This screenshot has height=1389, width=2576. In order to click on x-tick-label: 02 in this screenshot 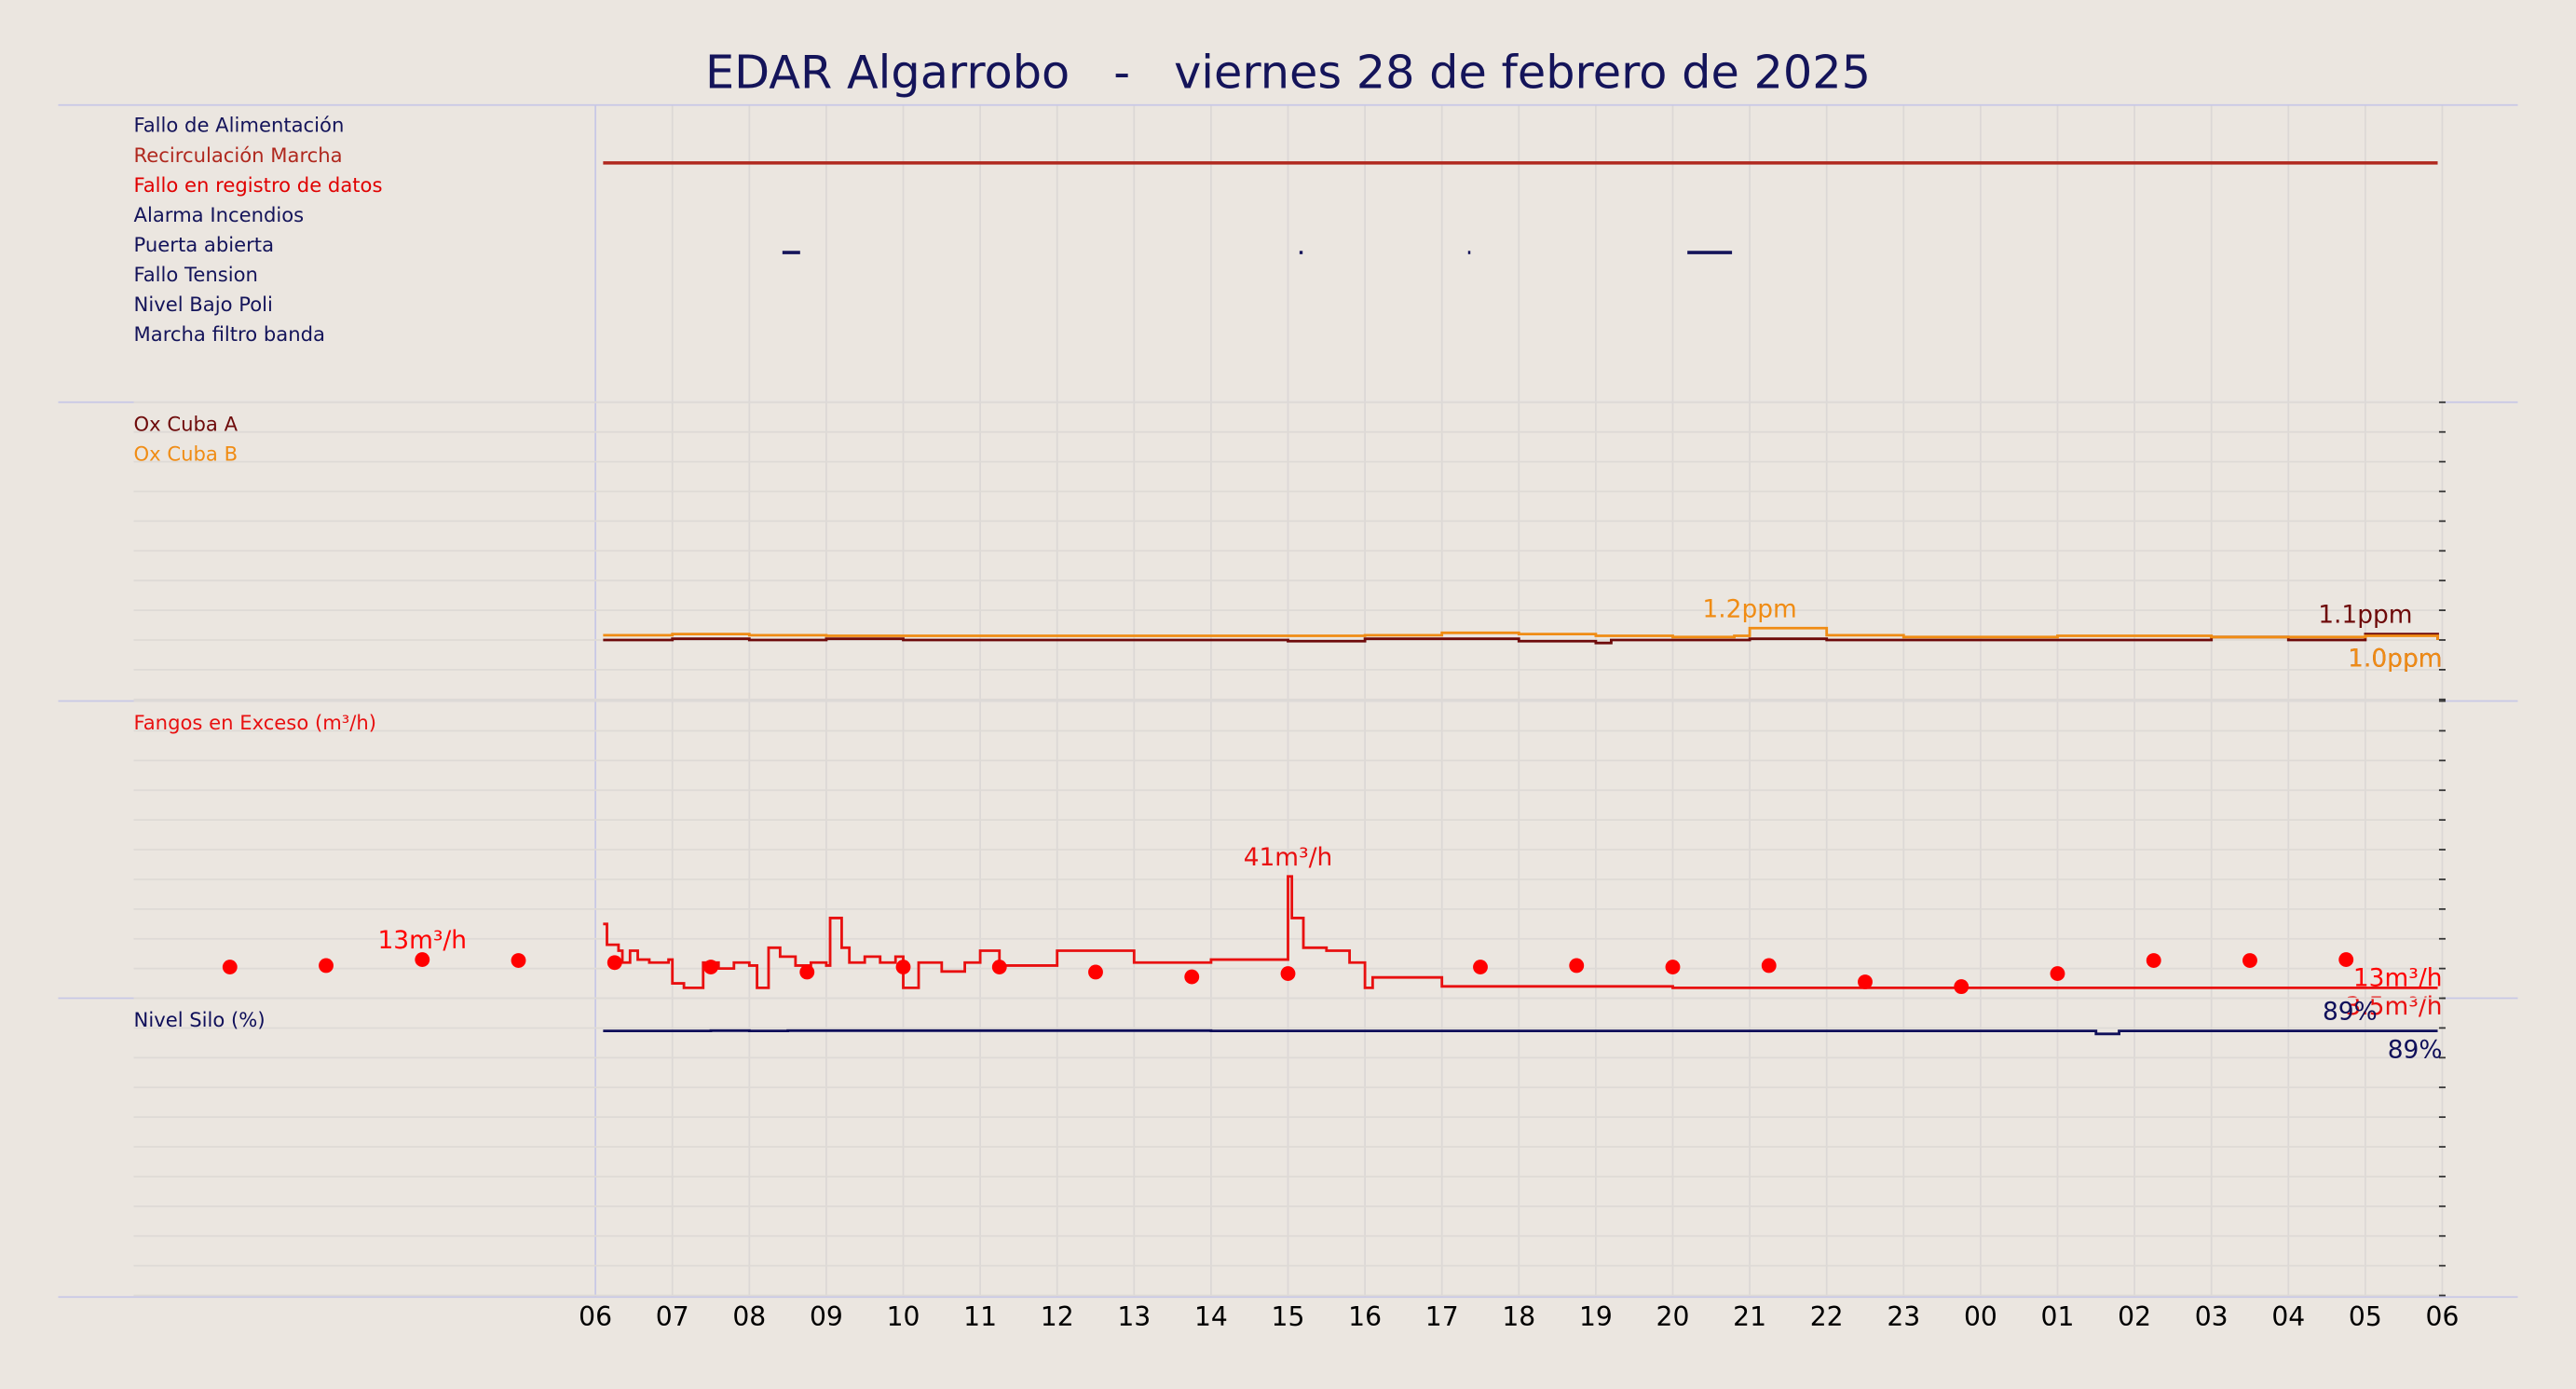, I will do `click(2134, 1316)`.